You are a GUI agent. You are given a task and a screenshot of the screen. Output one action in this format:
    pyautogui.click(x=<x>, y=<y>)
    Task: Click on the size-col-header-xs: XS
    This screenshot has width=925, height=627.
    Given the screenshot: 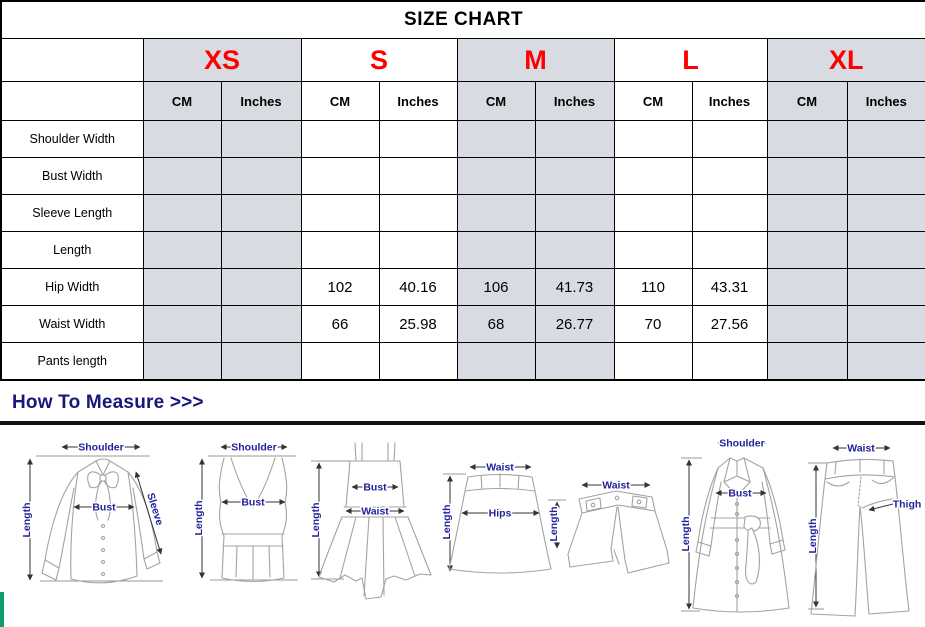 What is the action you would take?
    pyautogui.click(x=222, y=60)
    